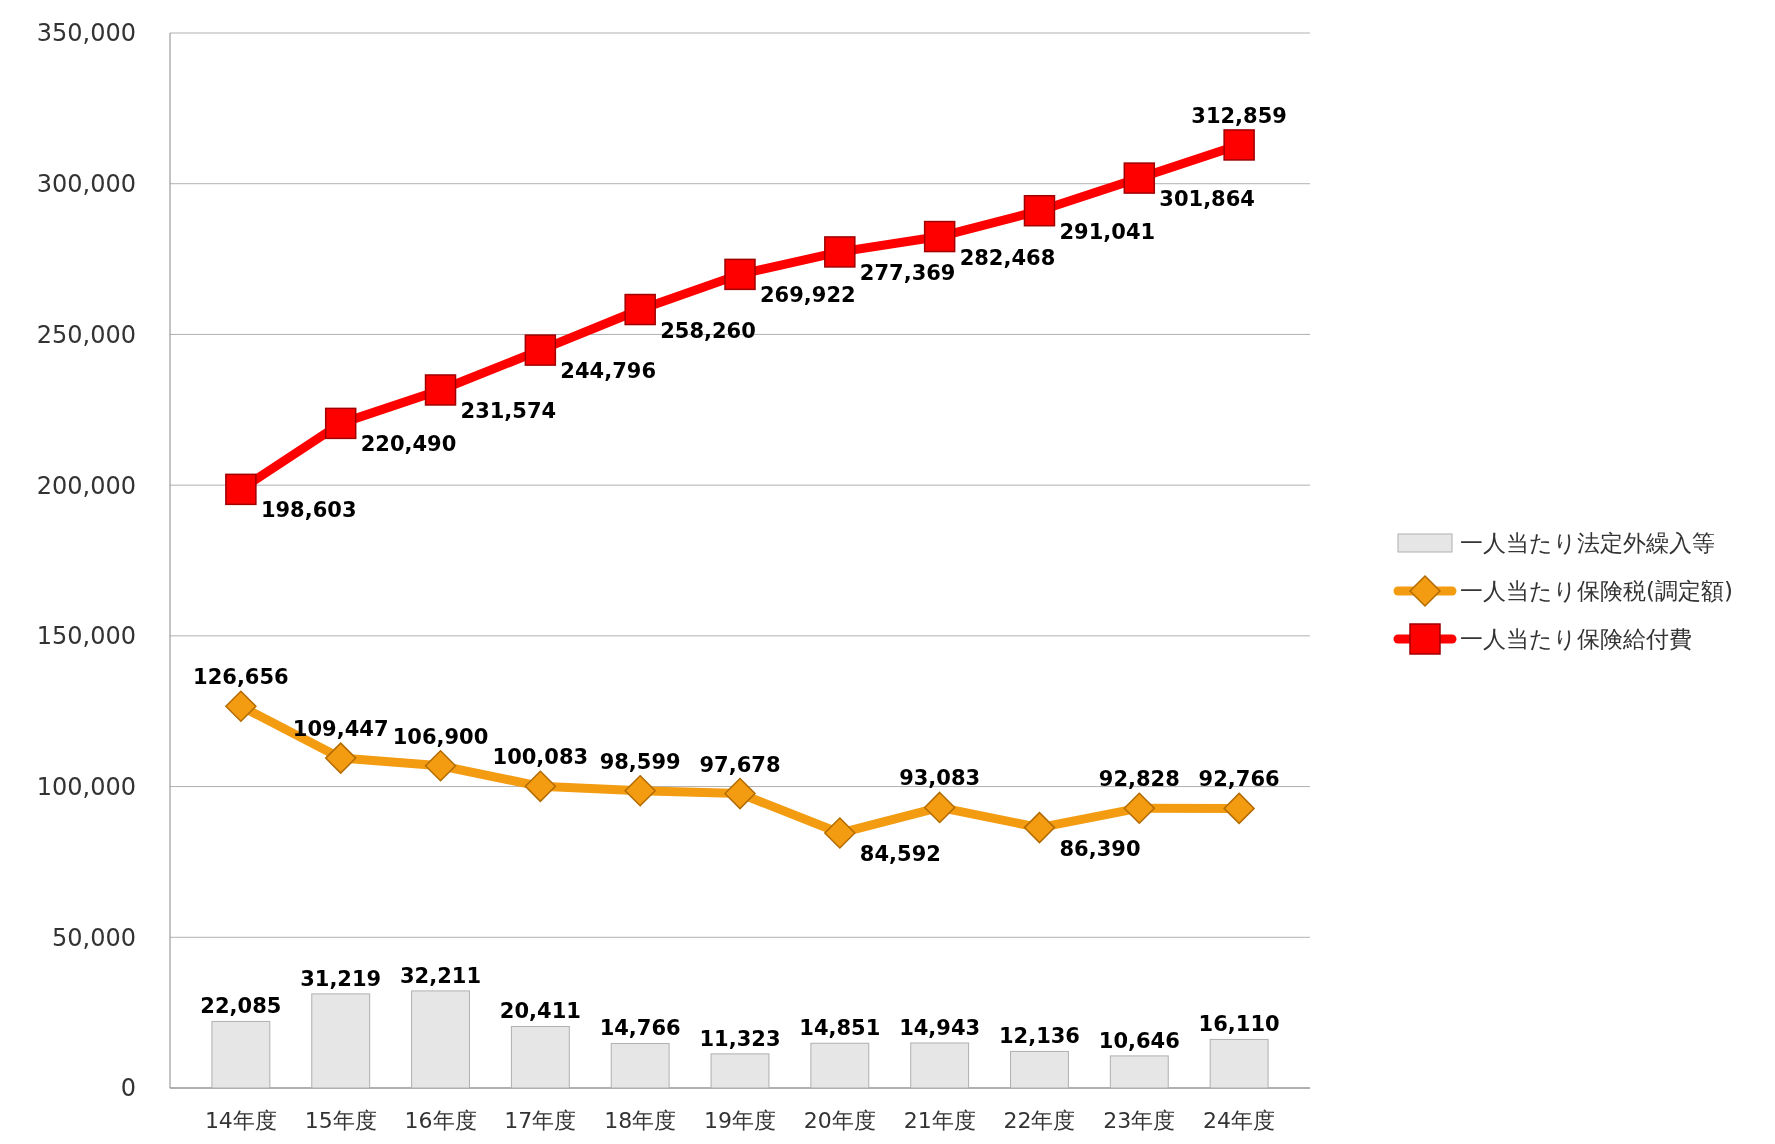  I want to click on data-label: 22,085, so click(241, 1006).